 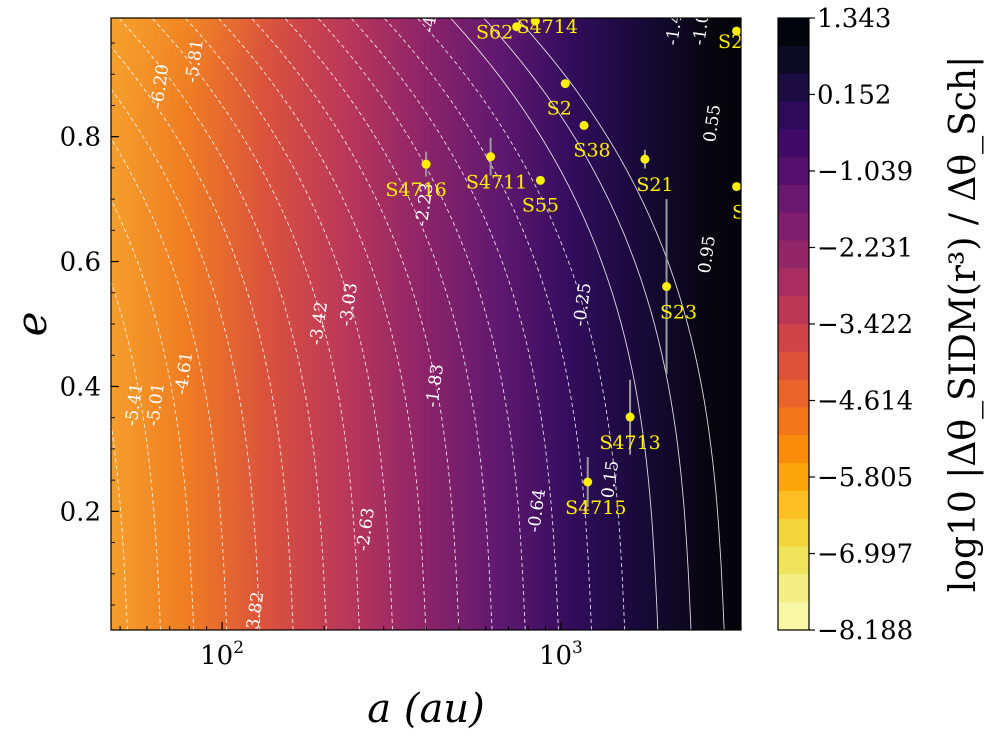 What do you see at coordinates (577, 648) in the screenshot?
I see `x-tick-exponent: 3` at bounding box center [577, 648].